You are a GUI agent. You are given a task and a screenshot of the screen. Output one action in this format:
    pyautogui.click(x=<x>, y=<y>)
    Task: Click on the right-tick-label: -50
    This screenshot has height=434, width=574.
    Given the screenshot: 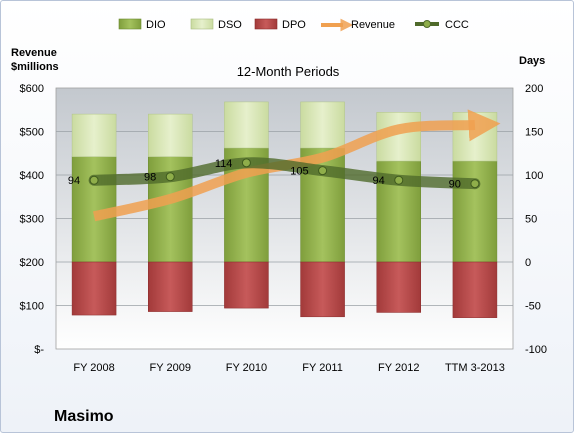 What is the action you would take?
    pyautogui.click(x=533, y=307)
    